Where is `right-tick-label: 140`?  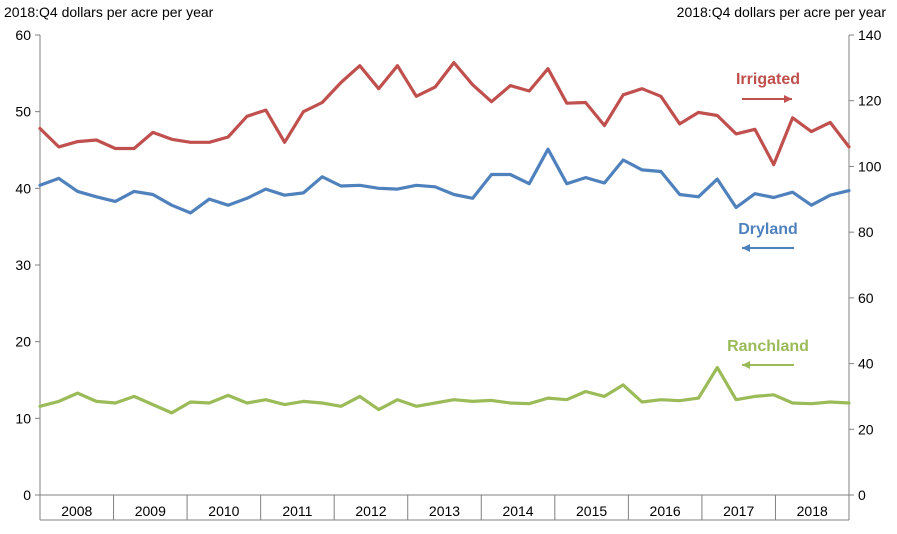 right-tick-label: 140 is located at coordinates (870, 35).